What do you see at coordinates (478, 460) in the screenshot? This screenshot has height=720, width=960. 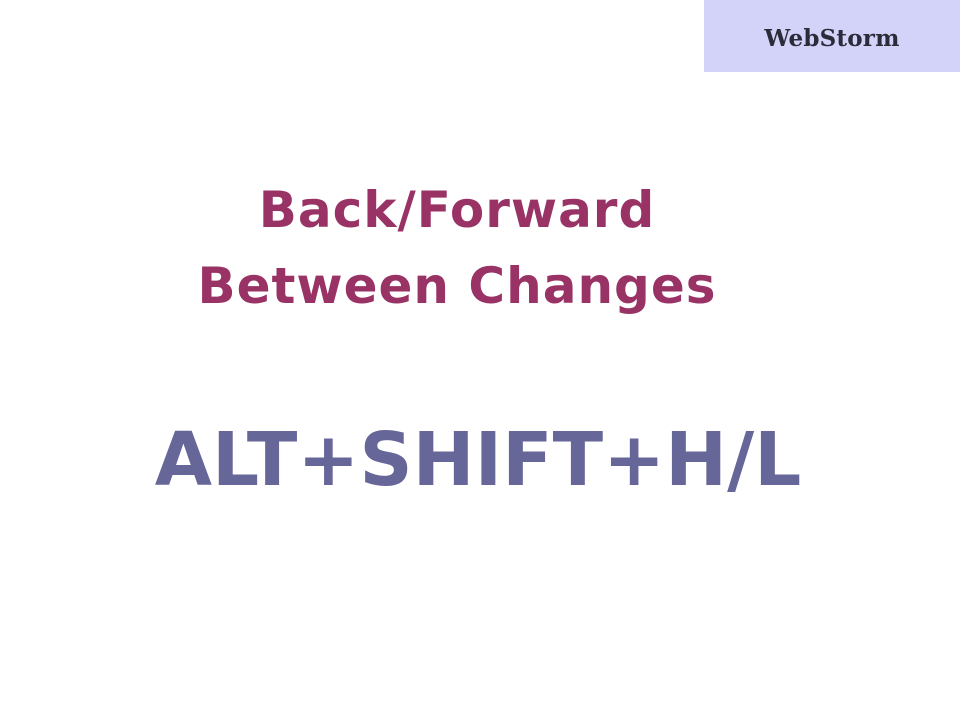 I see `keyboard-shortcut: ALT+SHIFT+H/L` at bounding box center [478, 460].